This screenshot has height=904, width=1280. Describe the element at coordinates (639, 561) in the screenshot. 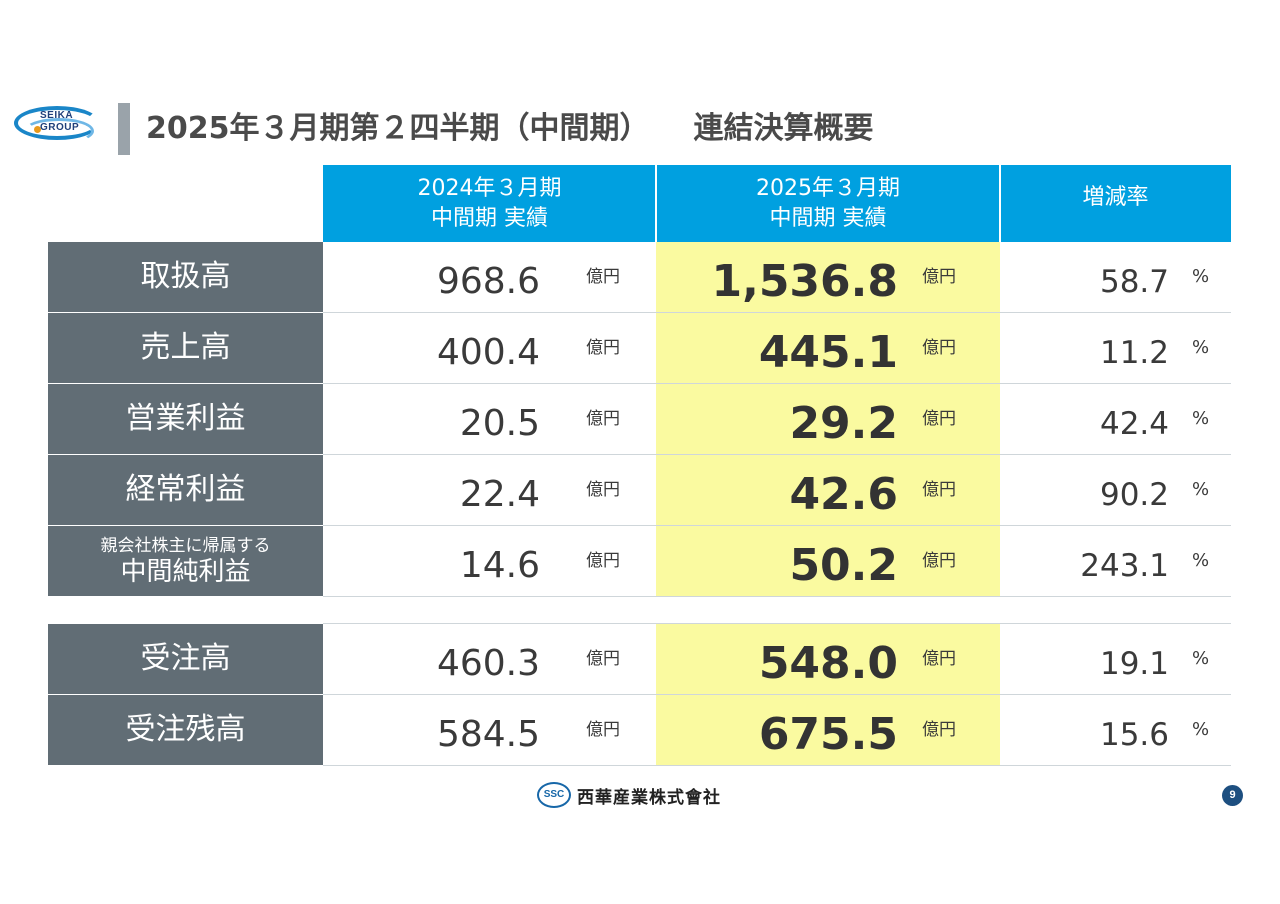

I see `table-row: 親会社株主に帰属する 中間純利益 14.6 億円 50.2 億円 243.1%` at that location.